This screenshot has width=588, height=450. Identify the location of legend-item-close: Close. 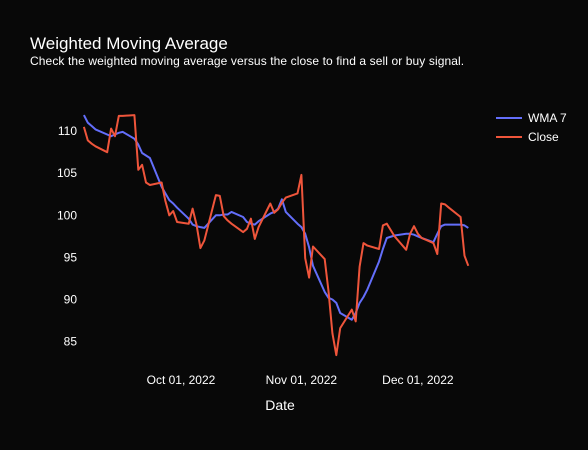
(527, 137).